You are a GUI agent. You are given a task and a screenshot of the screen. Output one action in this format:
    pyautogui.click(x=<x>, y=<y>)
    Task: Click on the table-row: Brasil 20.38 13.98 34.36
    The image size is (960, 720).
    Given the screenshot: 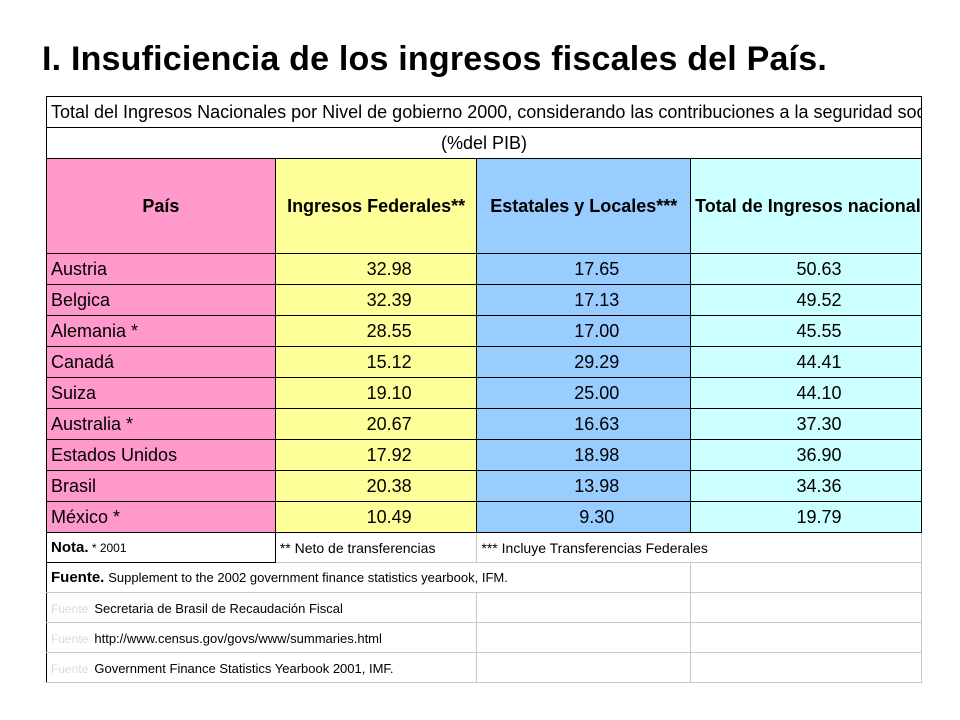 What is the action you would take?
    pyautogui.click(x=484, y=486)
    